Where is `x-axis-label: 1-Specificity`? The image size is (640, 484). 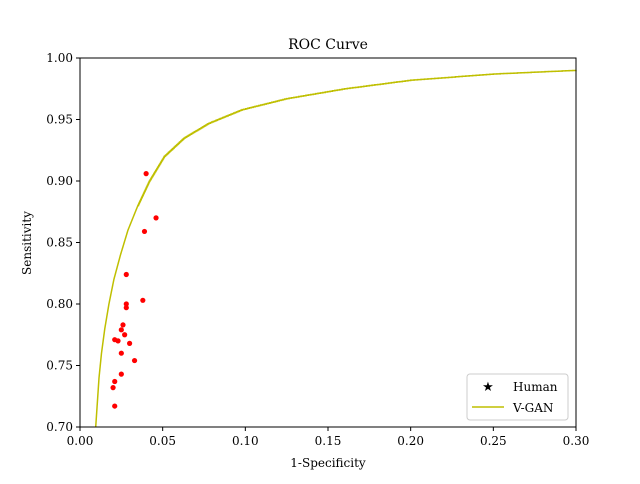 x-axis-label: 1-Specificity is located at coordinates (328, 463).